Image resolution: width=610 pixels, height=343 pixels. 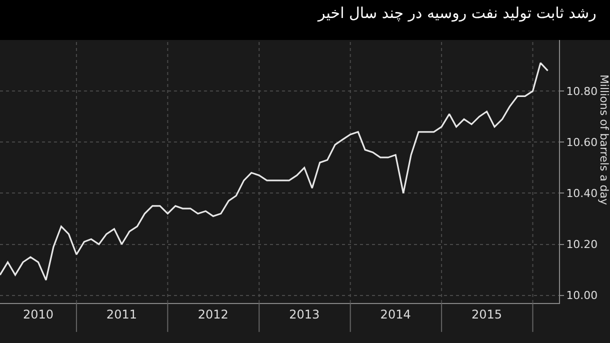 What do you see at coordinates (456, 13) in the screenshot?
I see `chart-title: رشد ثابت تولید نفت روسیه در چند سال اخیر` at bounding box center [456, 13].